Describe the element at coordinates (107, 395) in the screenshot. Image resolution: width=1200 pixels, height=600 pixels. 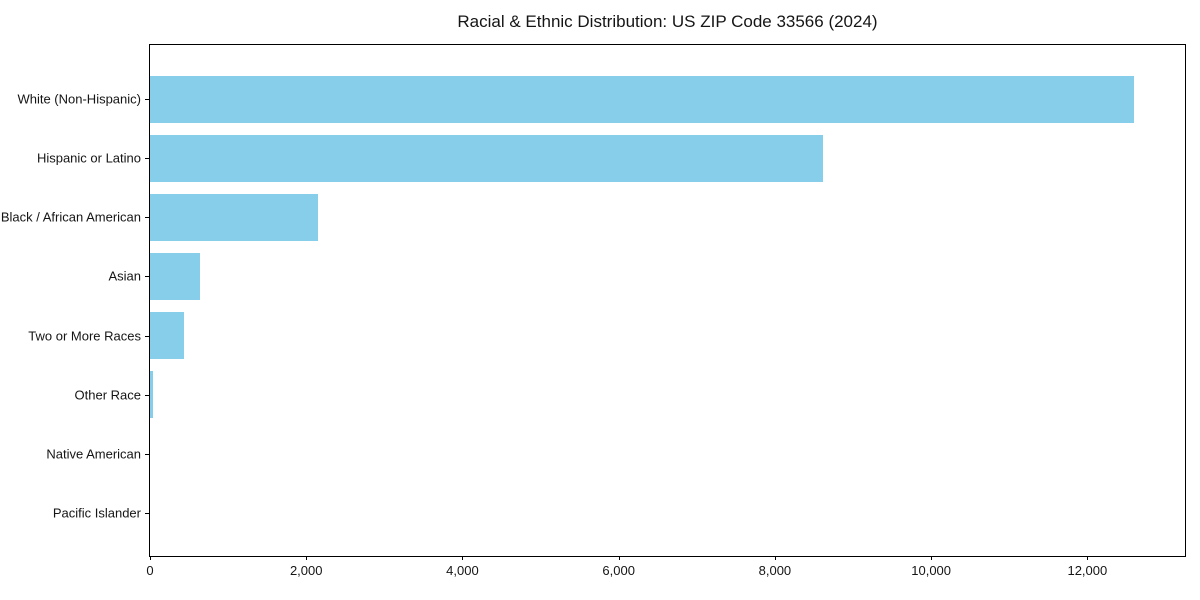
I see `y-tick-label: Other Race` at that location.